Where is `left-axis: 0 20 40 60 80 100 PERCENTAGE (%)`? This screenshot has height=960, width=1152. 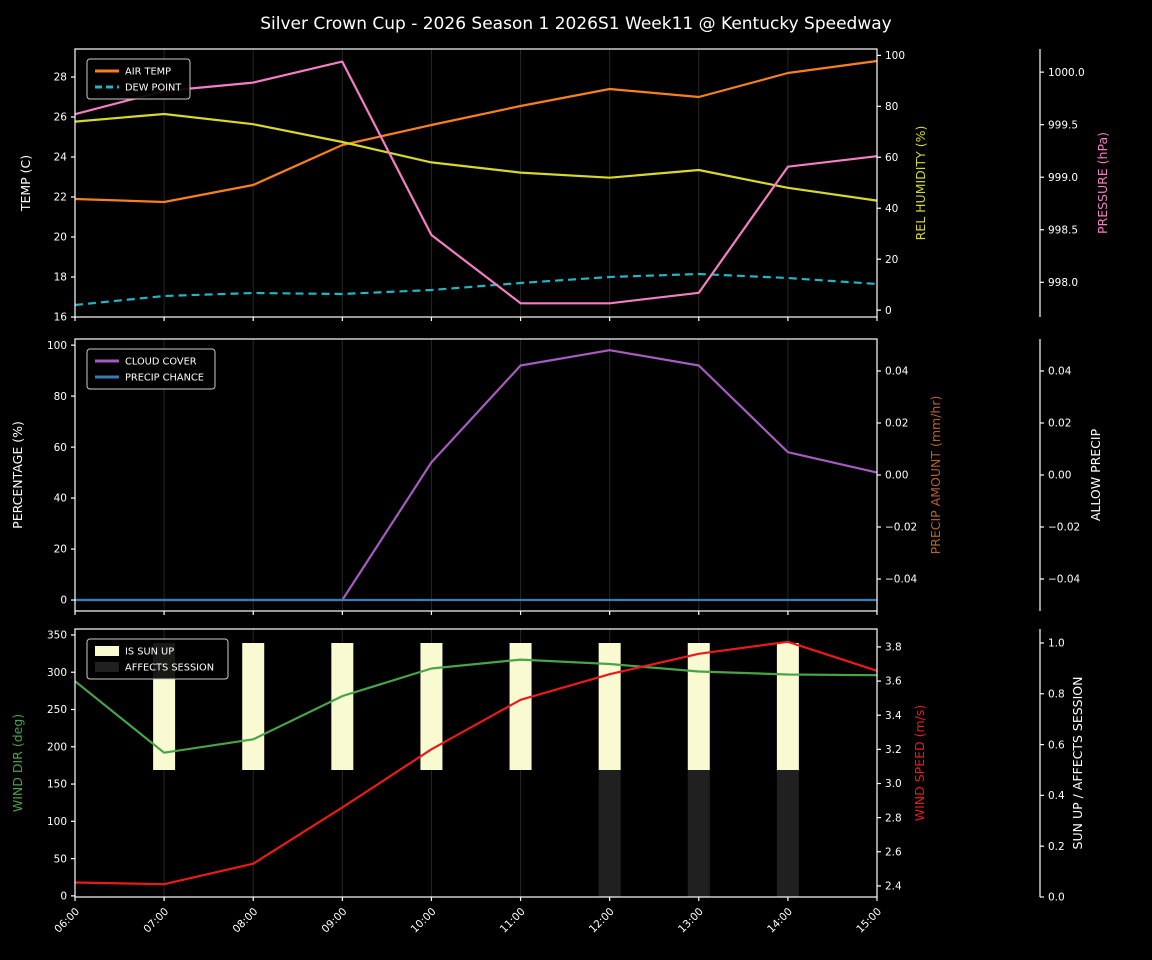
left-axis: 0 20 40 60 80 100 PERCENTAGE (%) is located at coordinates (42, 473).